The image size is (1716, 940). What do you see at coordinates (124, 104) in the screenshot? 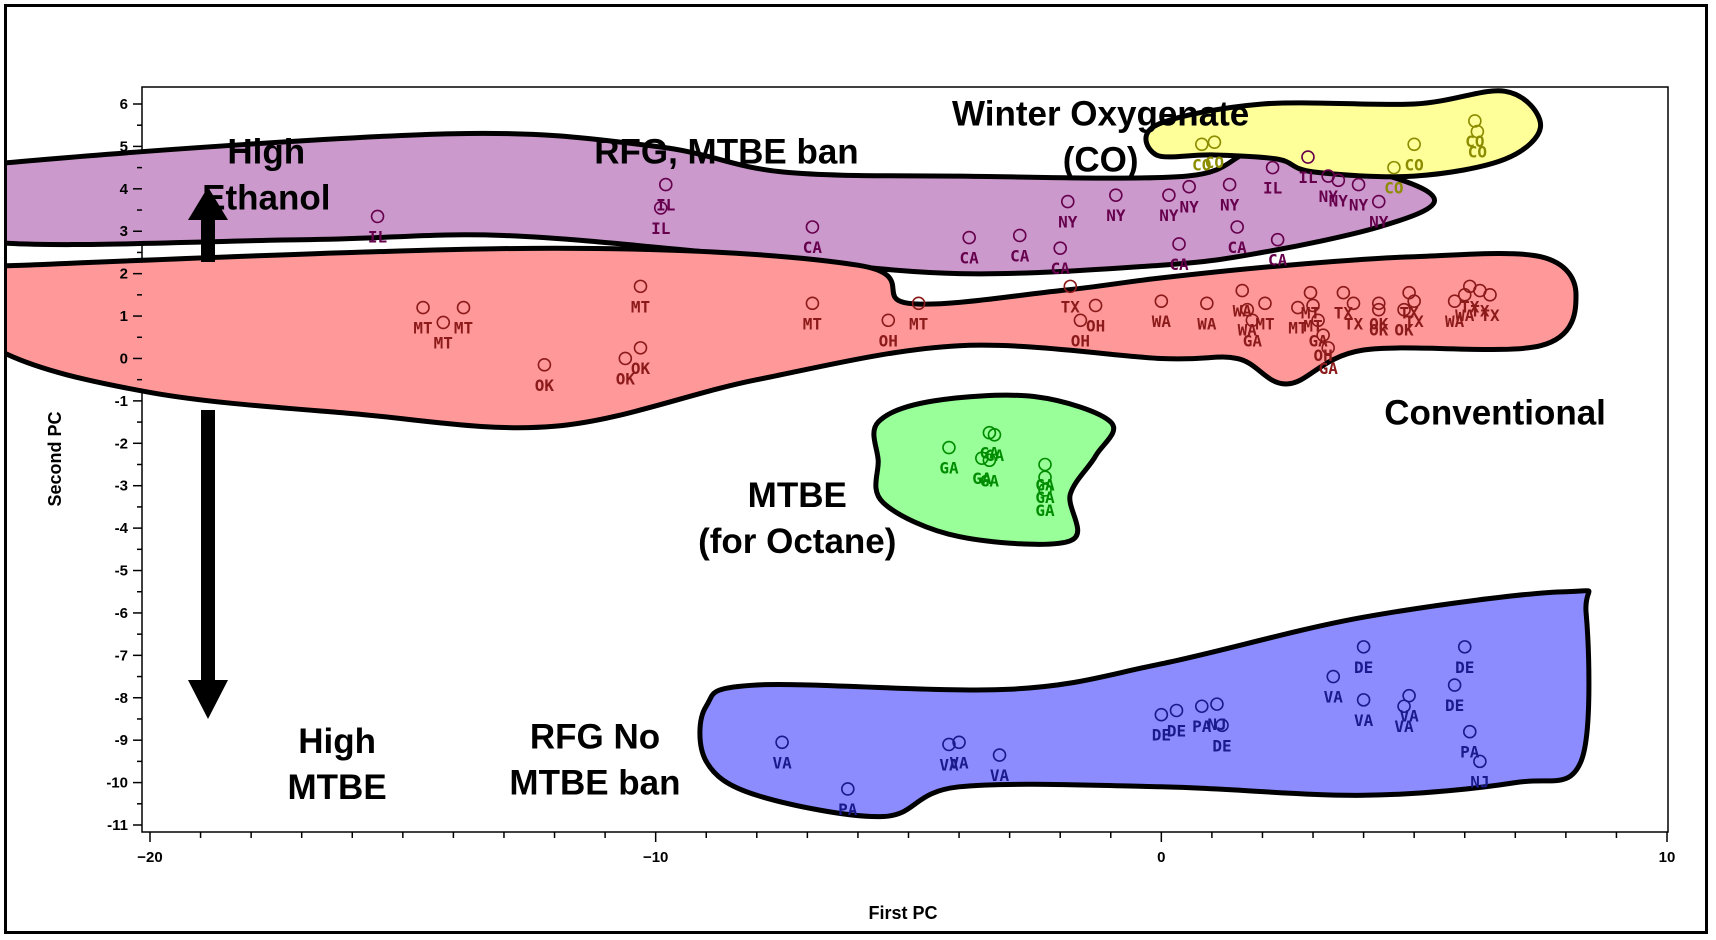
I see `y-tick-label: 6` at bounding box center [124, 104].